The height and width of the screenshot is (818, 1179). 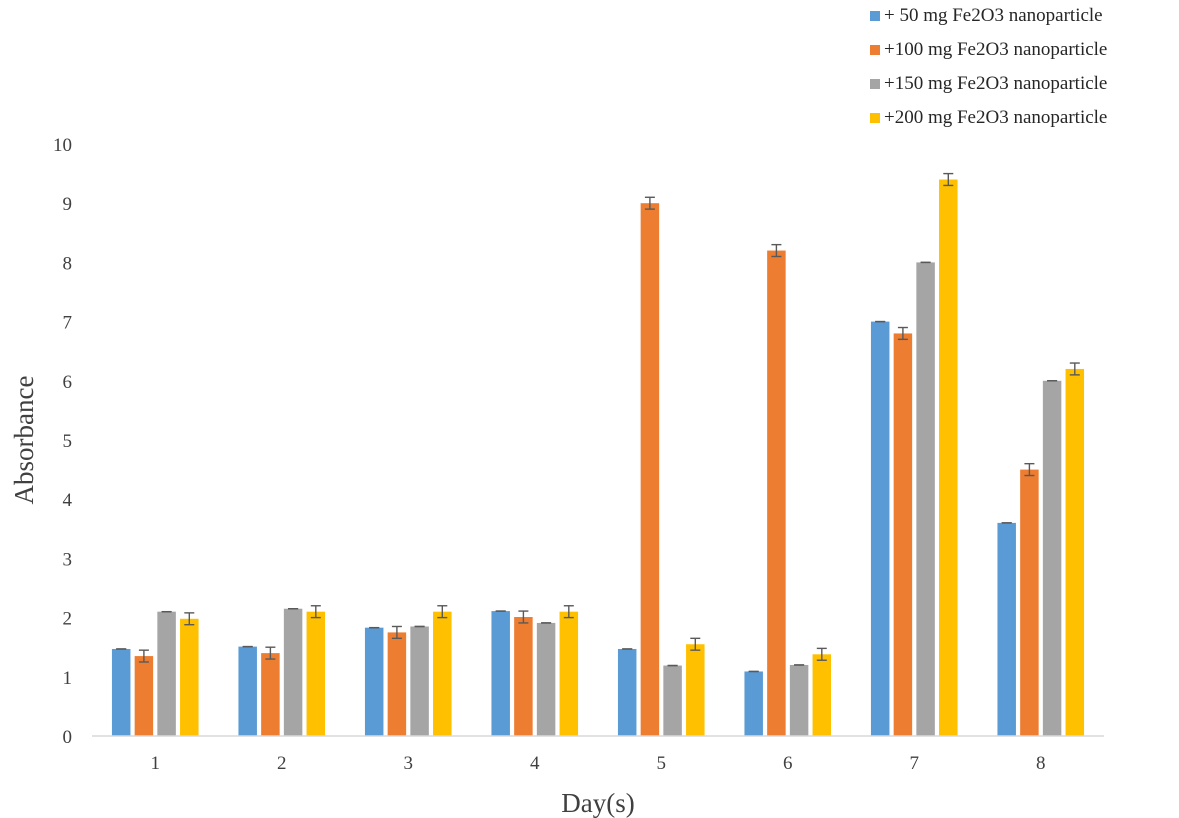 What do you see at coordinates (598, 763) in the screenshot?
I see `x-axis-ticks: 1 2 3 4 5 6 7 8` at bounding box center [598, 763].